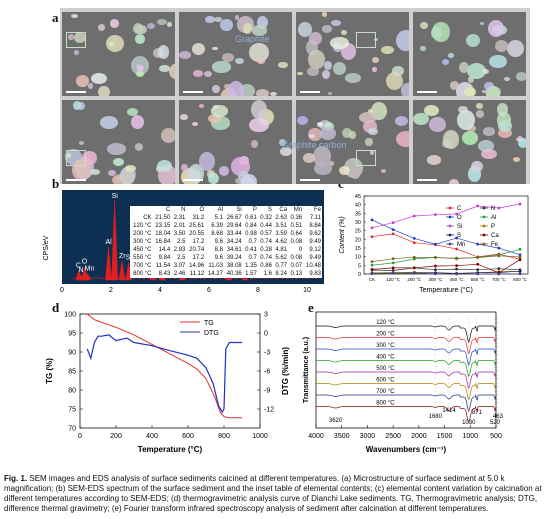  Describe the element at coordinates (520, 260) in the screenshot. I see `data-point-Ca` at that location.